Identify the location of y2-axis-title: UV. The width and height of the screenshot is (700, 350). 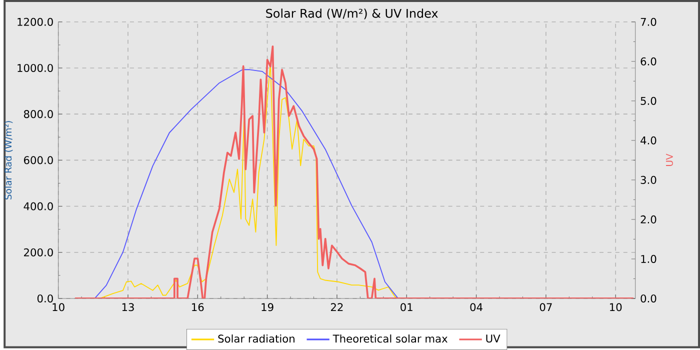
(669, 160).